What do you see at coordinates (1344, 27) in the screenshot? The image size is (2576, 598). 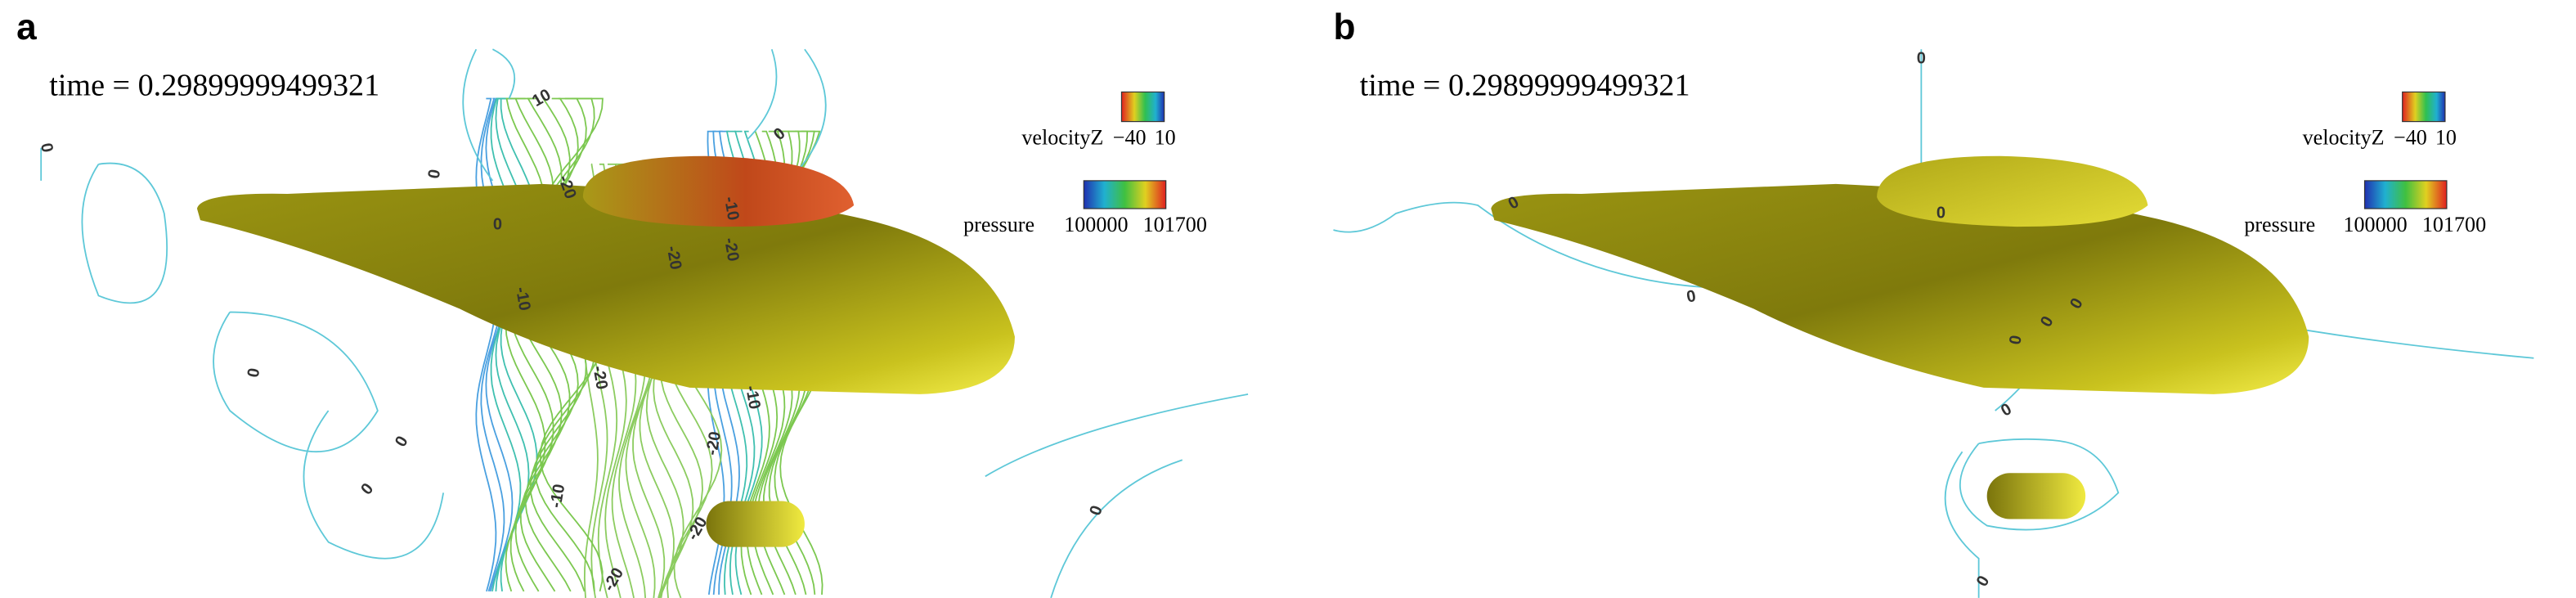 I see `panel-label: b` at bounding box center [1344, 27].